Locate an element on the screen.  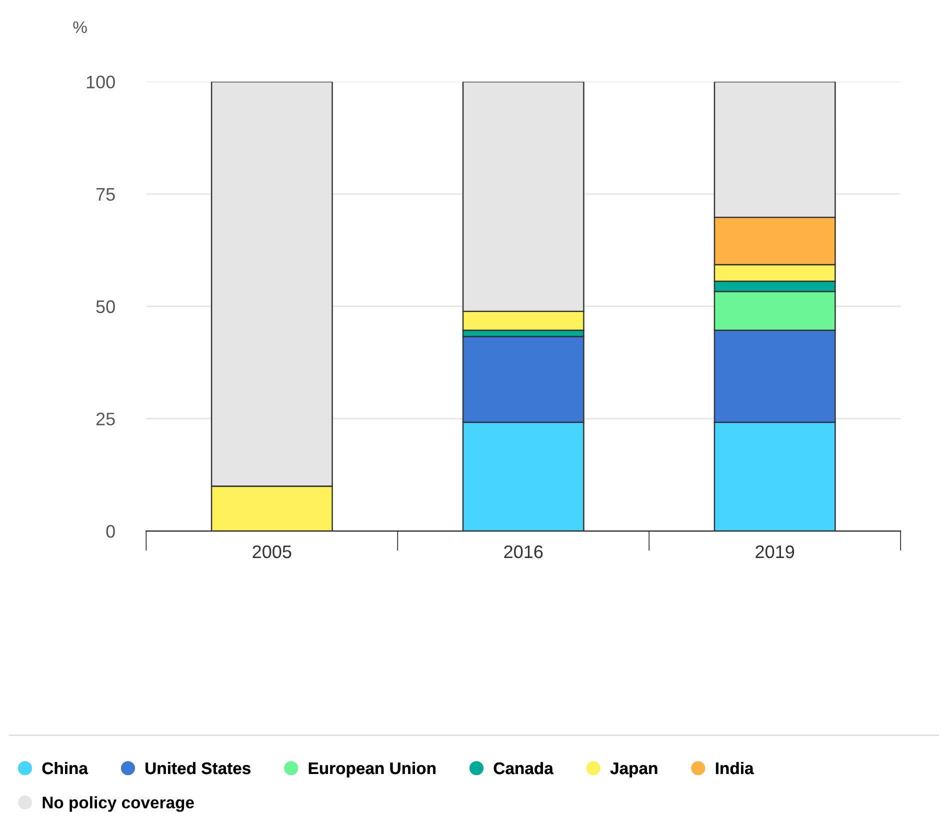
x-tick-label: 2019 is located at coordinates (775, 551).